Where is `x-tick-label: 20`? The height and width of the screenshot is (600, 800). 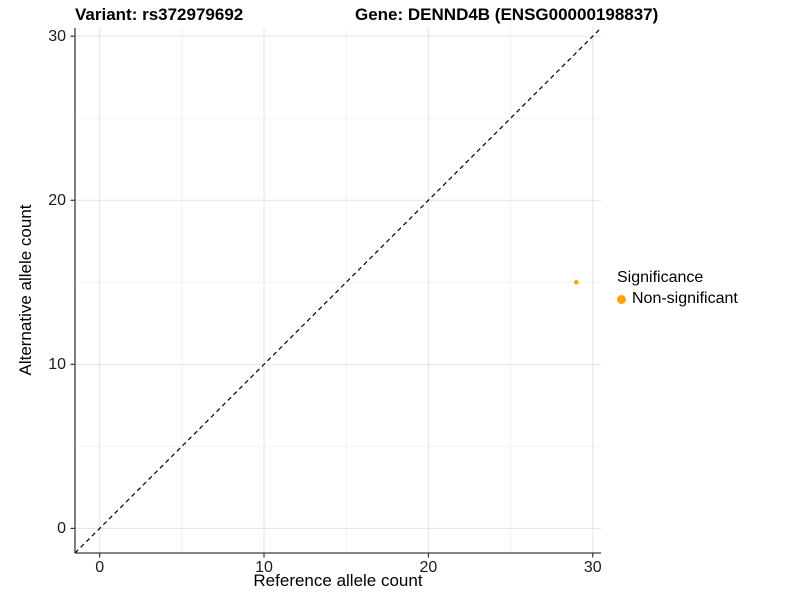
x-tick-label: 20 is located at coordinates (428, 567).